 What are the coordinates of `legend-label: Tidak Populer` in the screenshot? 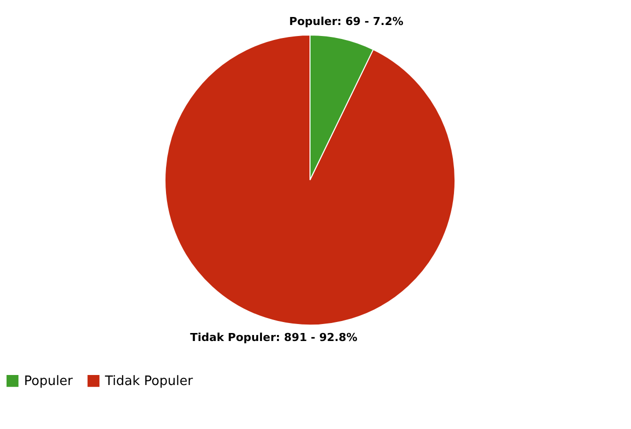 It's located at (149, 381).